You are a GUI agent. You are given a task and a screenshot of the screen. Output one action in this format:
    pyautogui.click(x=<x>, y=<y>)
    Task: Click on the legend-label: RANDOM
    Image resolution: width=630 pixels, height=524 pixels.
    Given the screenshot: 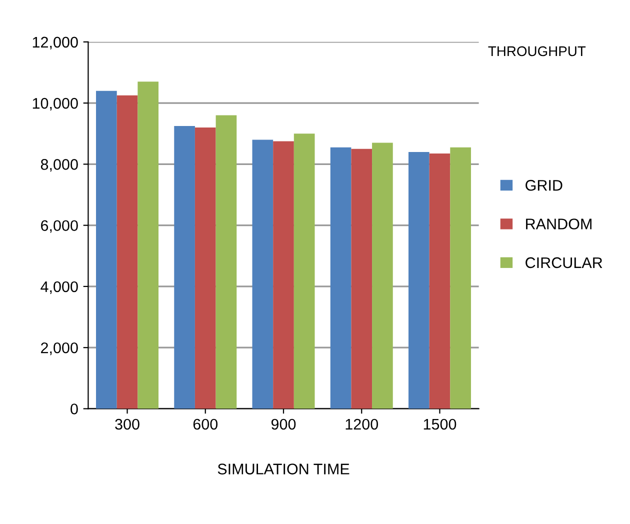 What is the action you would take?
    pyautogui.click(x=559, y=224)
    